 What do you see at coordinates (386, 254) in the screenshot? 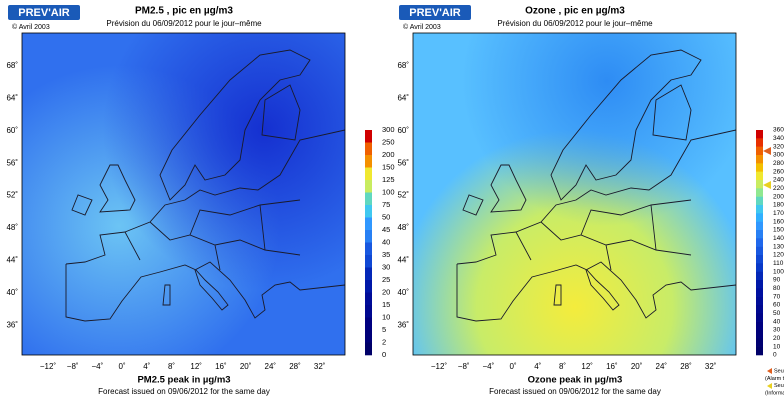
I see `colorbar-label: 35` at bounding box center [386, 254].